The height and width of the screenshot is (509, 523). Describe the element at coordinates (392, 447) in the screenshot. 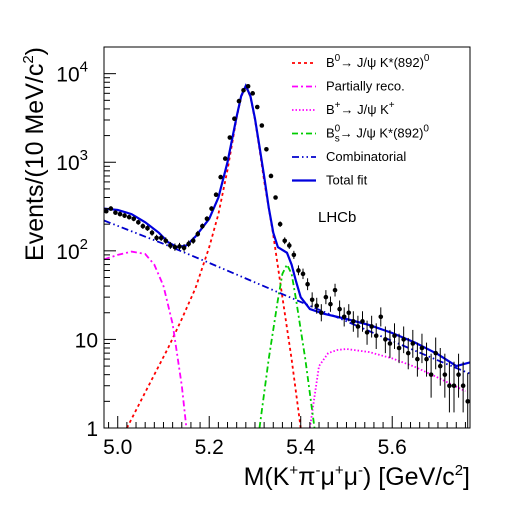

I see `x-tick-label: 5.6` at that location.